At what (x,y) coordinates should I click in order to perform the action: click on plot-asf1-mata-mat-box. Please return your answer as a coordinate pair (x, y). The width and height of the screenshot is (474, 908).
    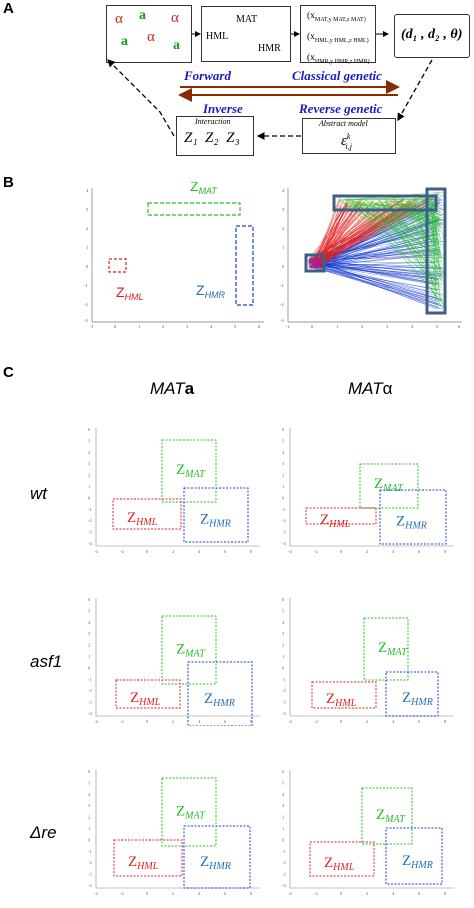
    Looking at the image, I should click on (189, 650).